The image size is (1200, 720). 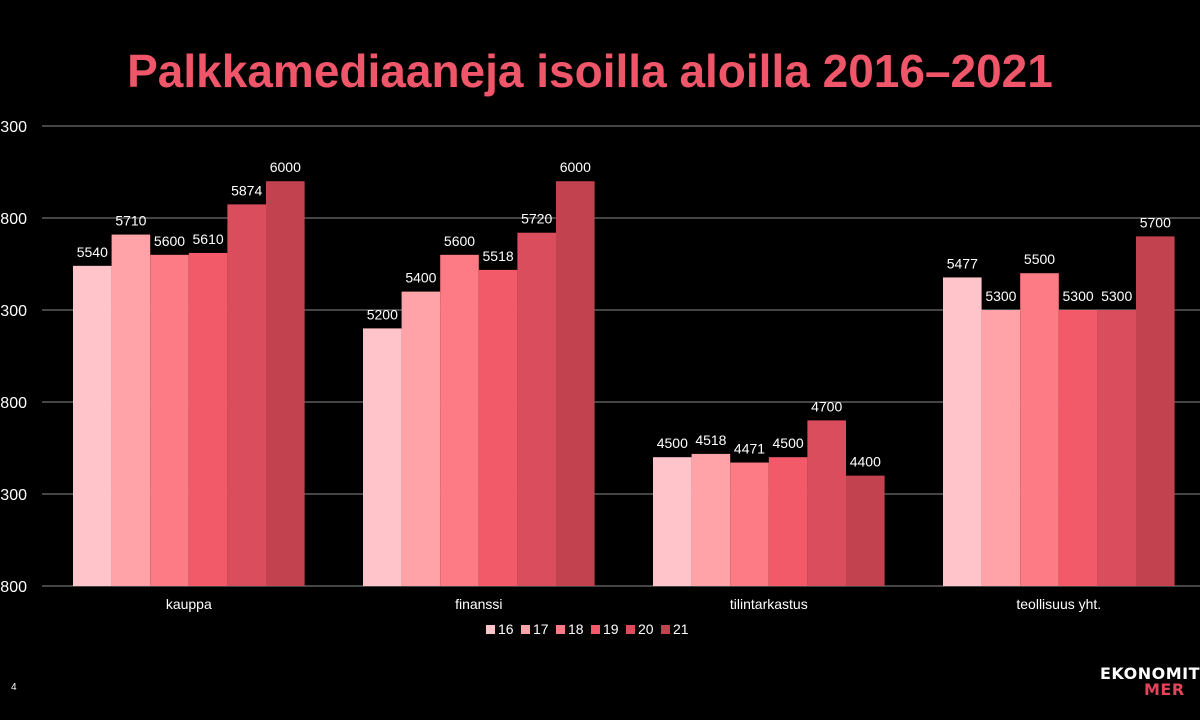 What do you see at coordinates (13, 311) in the screenshot?
I see `y-tick-label: 5300` at bounding box center [13, 311].